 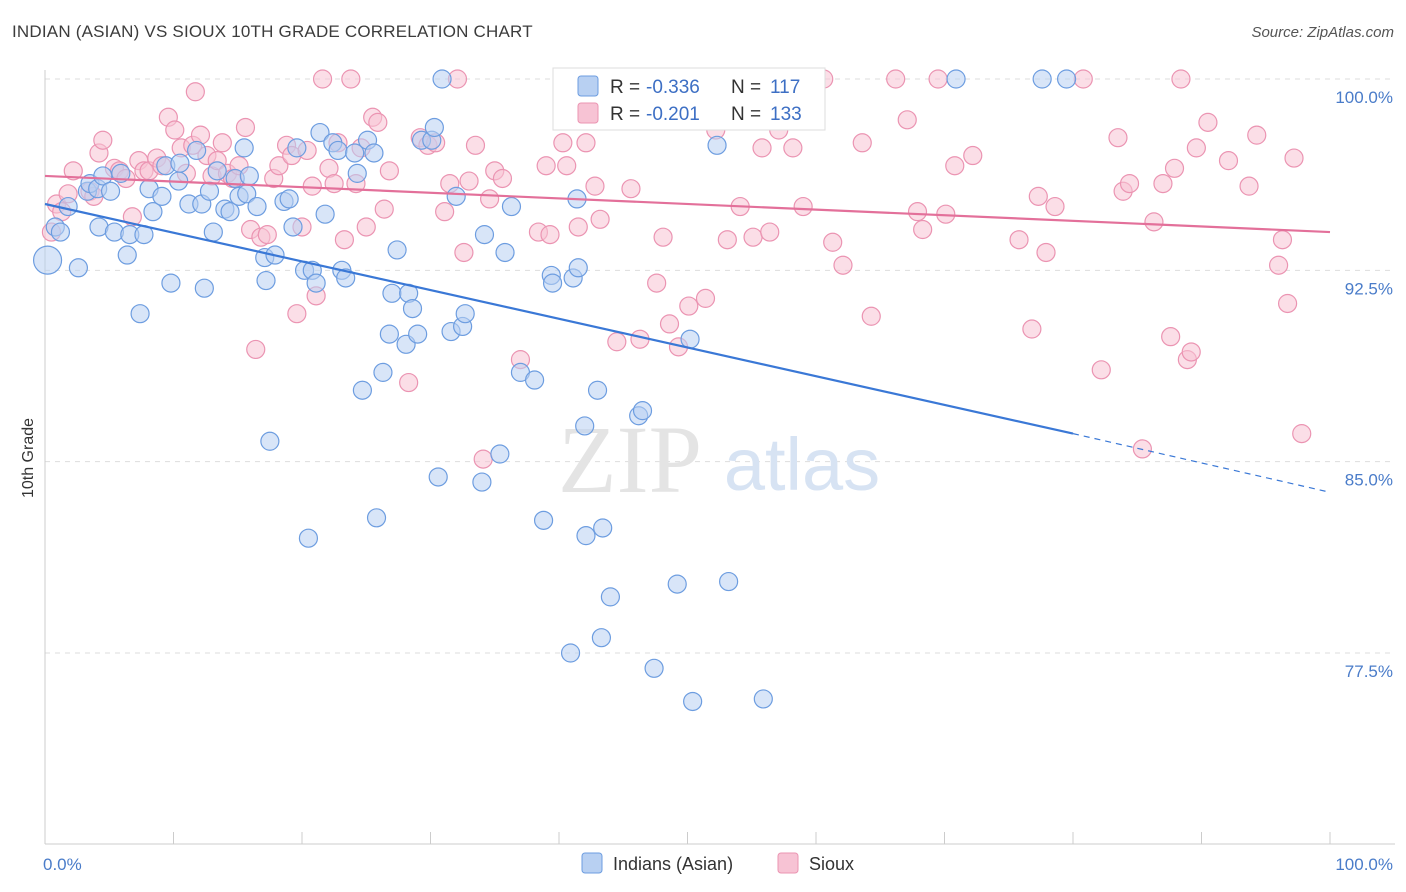 I want to click on legend-swatch-indians, so click(x=588, y=86).